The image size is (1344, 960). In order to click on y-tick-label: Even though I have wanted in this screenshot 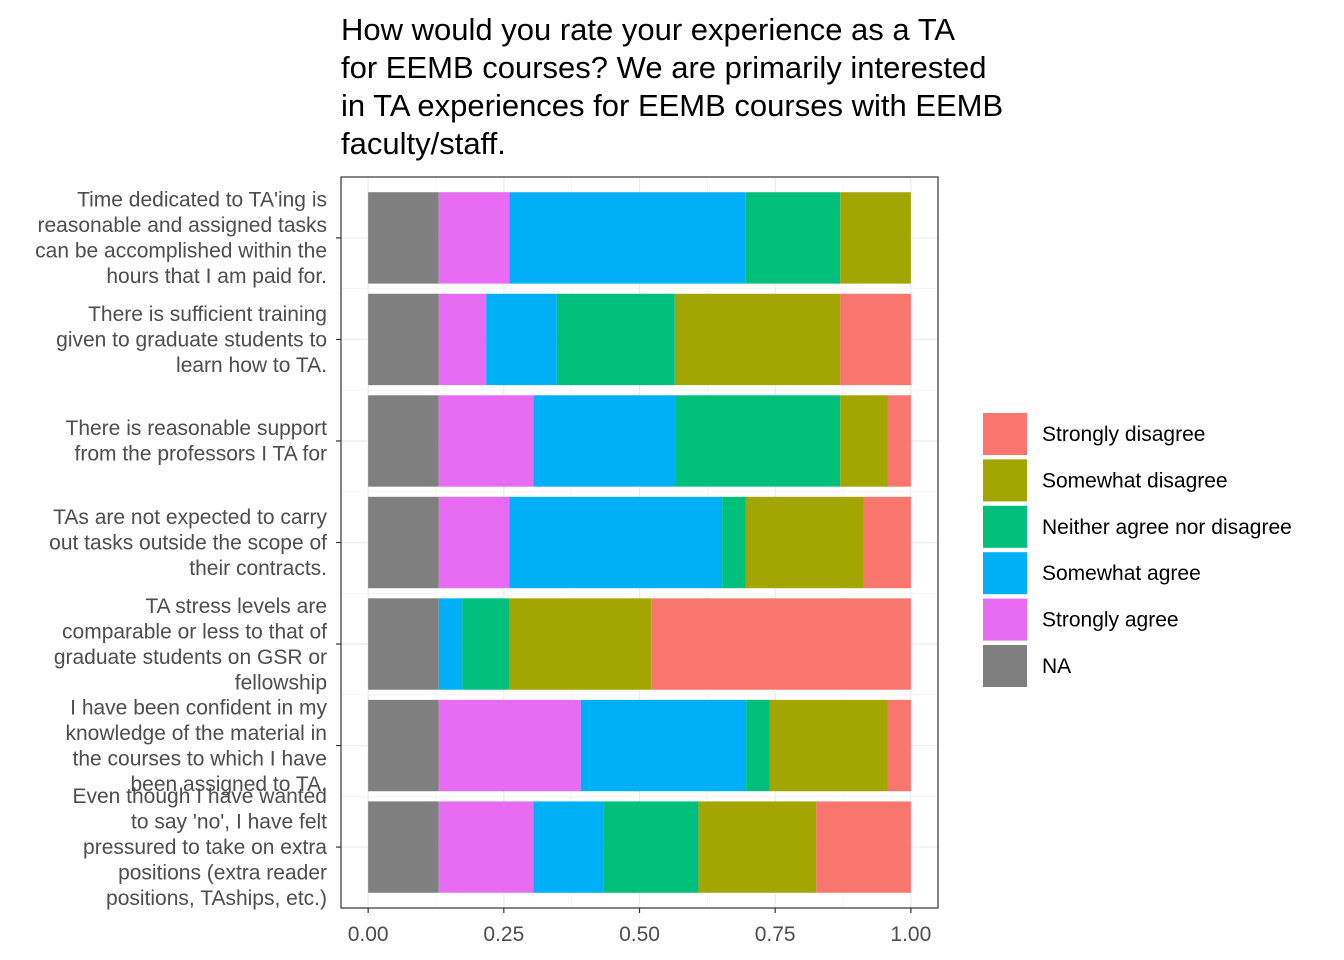, I will do `click(199, 796)`.